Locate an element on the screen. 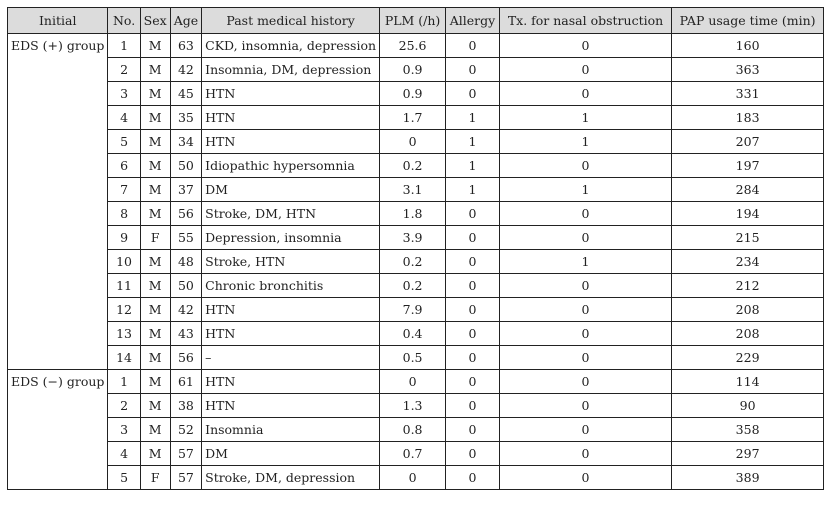  cell-no: 6 is located at coordinates (124, 165).